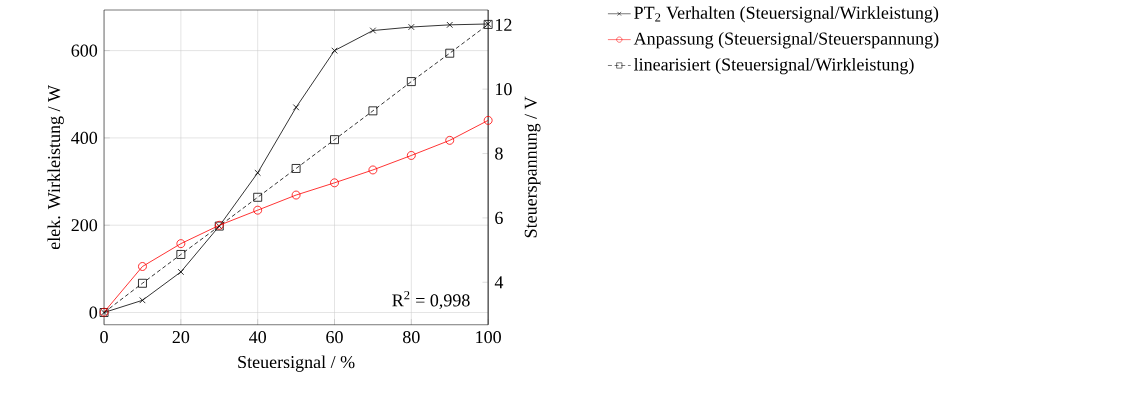 This screenshot has width=1147, height=403. What do you see at coordinates (532, 167) in the screenshot?
I see `y2-axis-title: Steuerspannung / V` at bounding box center [532, 167].